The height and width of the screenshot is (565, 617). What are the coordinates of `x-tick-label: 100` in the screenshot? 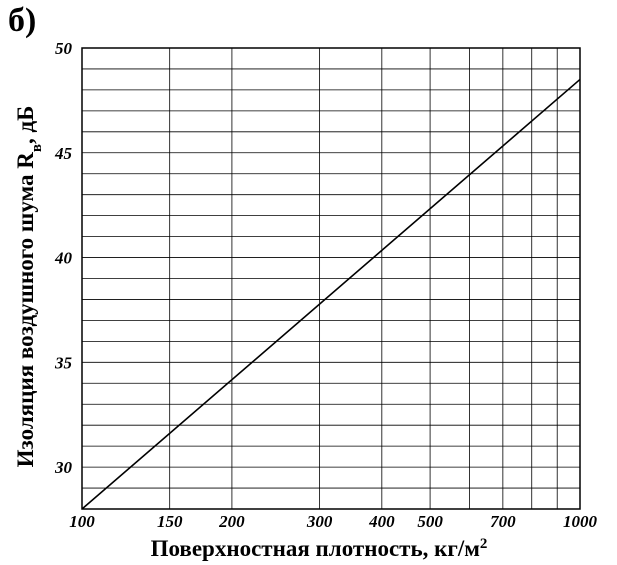 It's located at (82, 521).